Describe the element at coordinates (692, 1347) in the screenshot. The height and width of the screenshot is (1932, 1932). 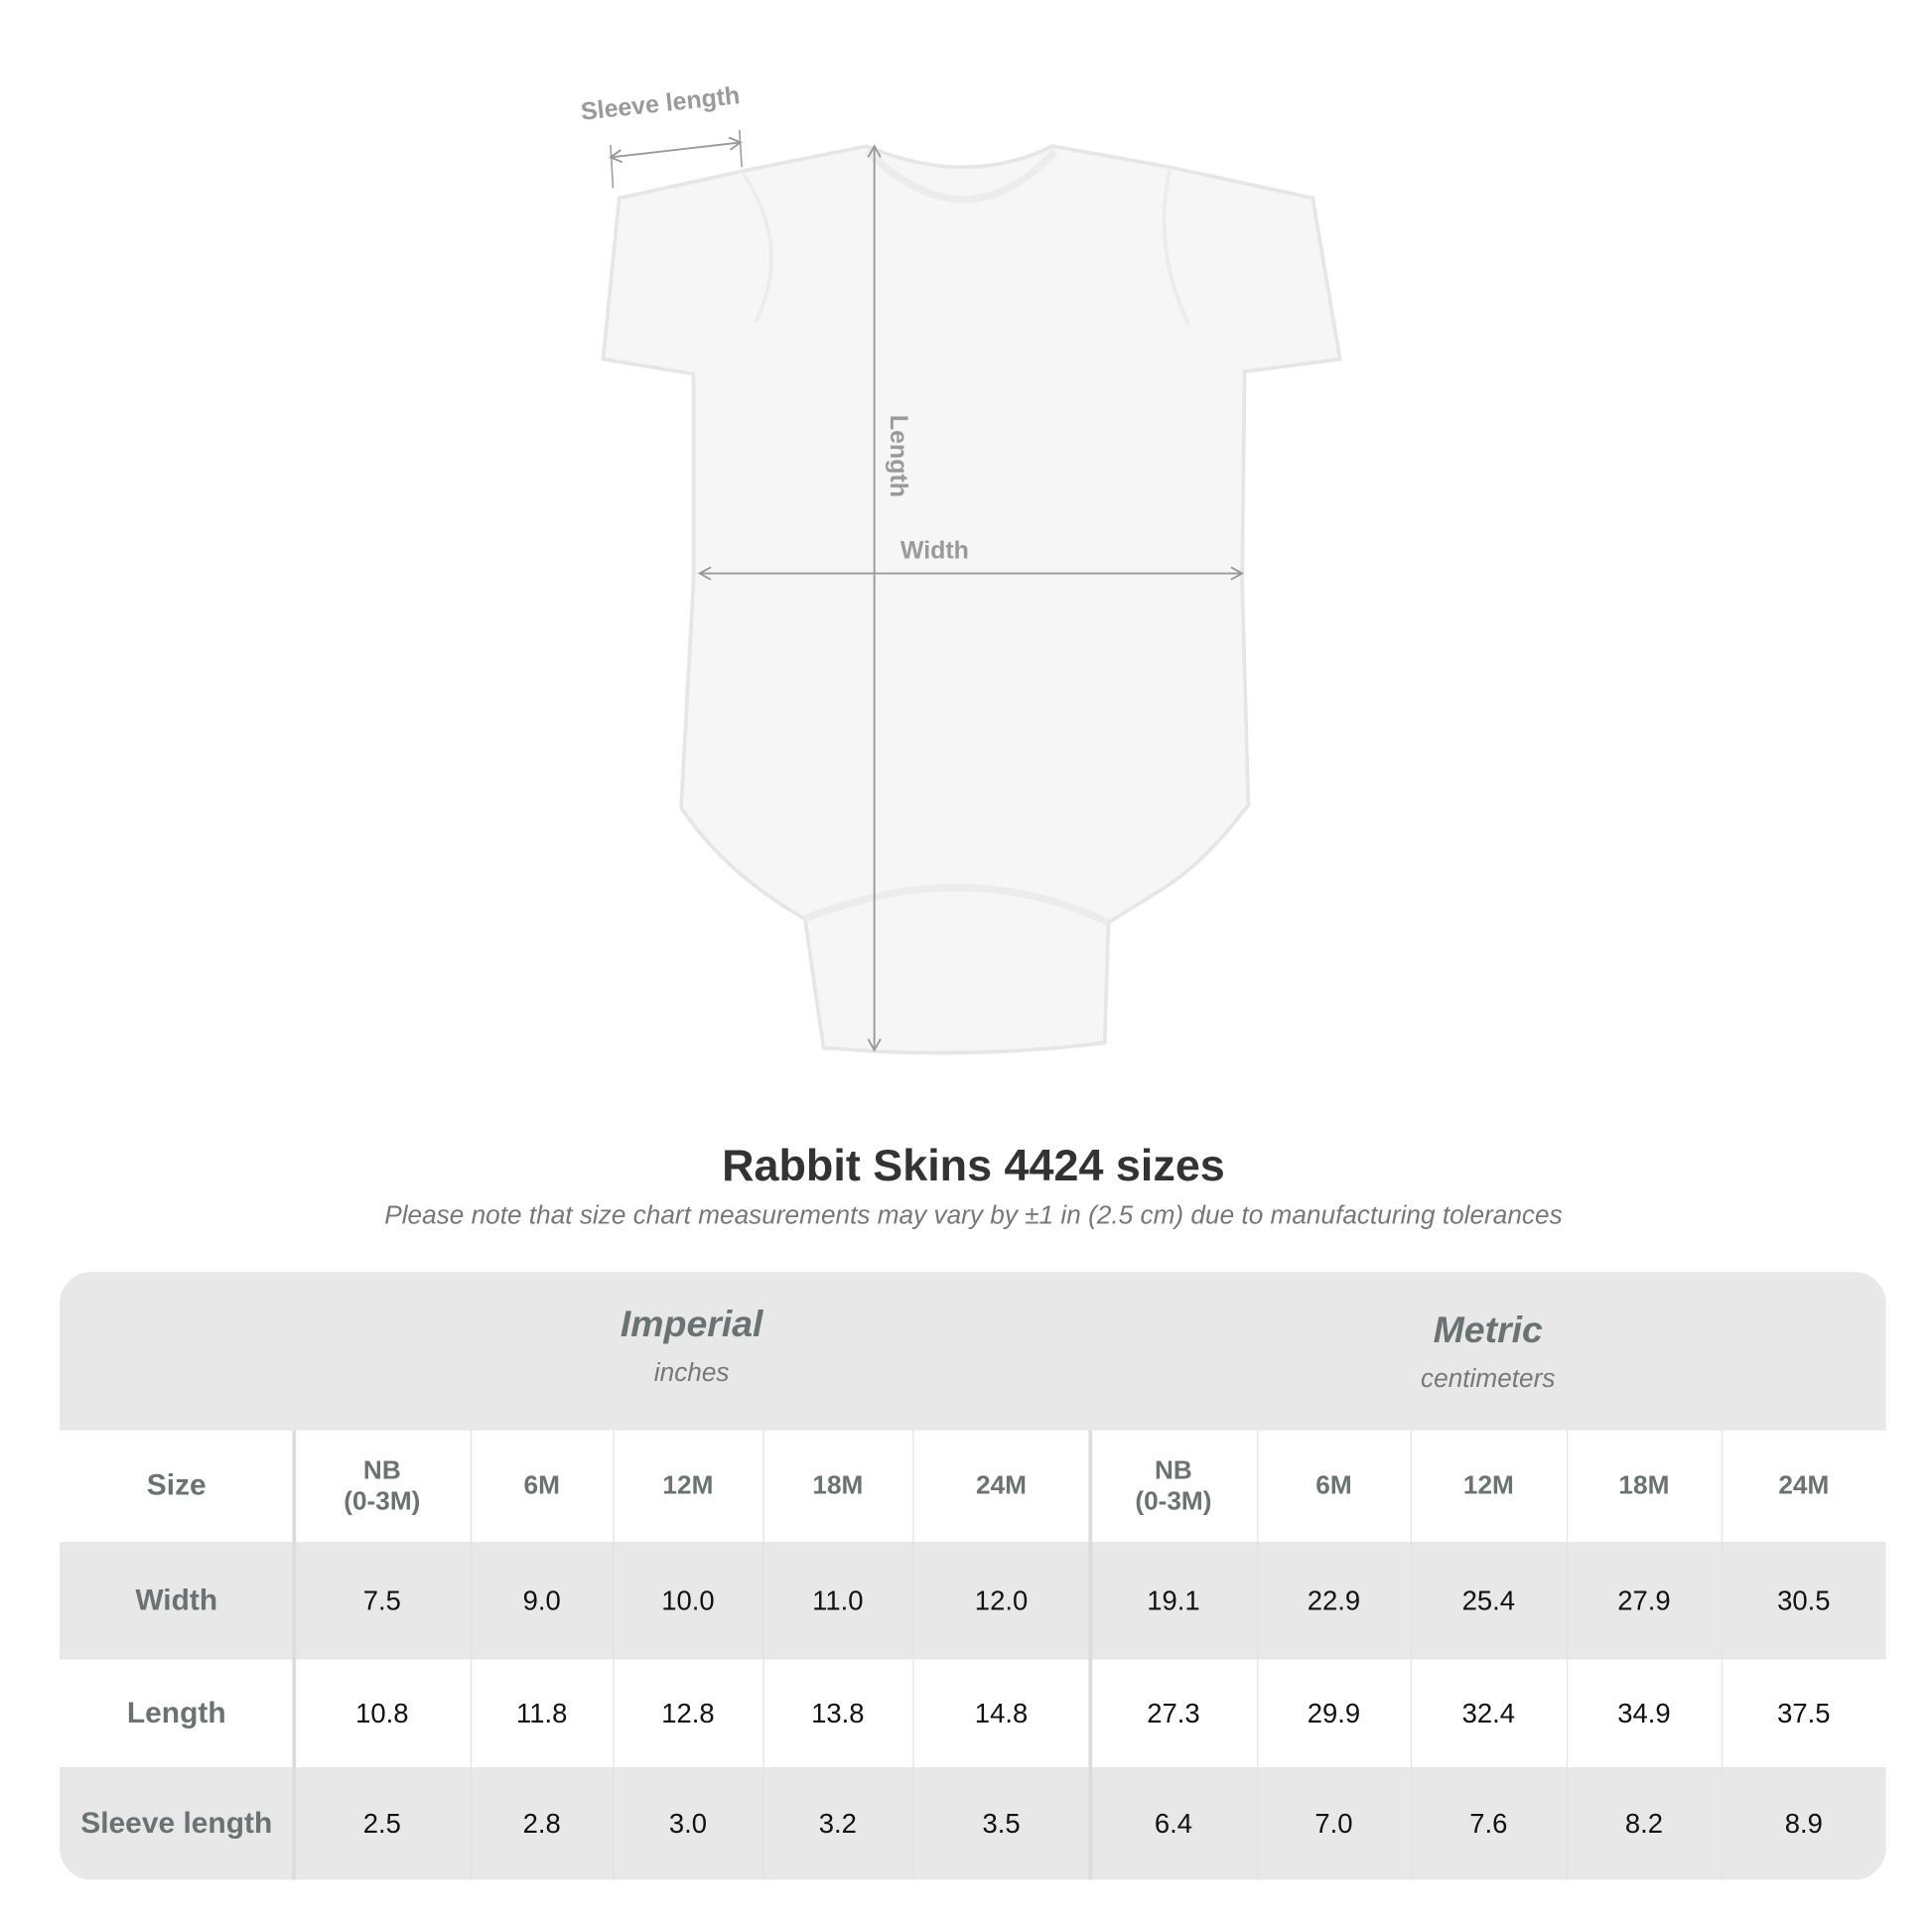
I see `imperial-header: Imperial inches` at that location.